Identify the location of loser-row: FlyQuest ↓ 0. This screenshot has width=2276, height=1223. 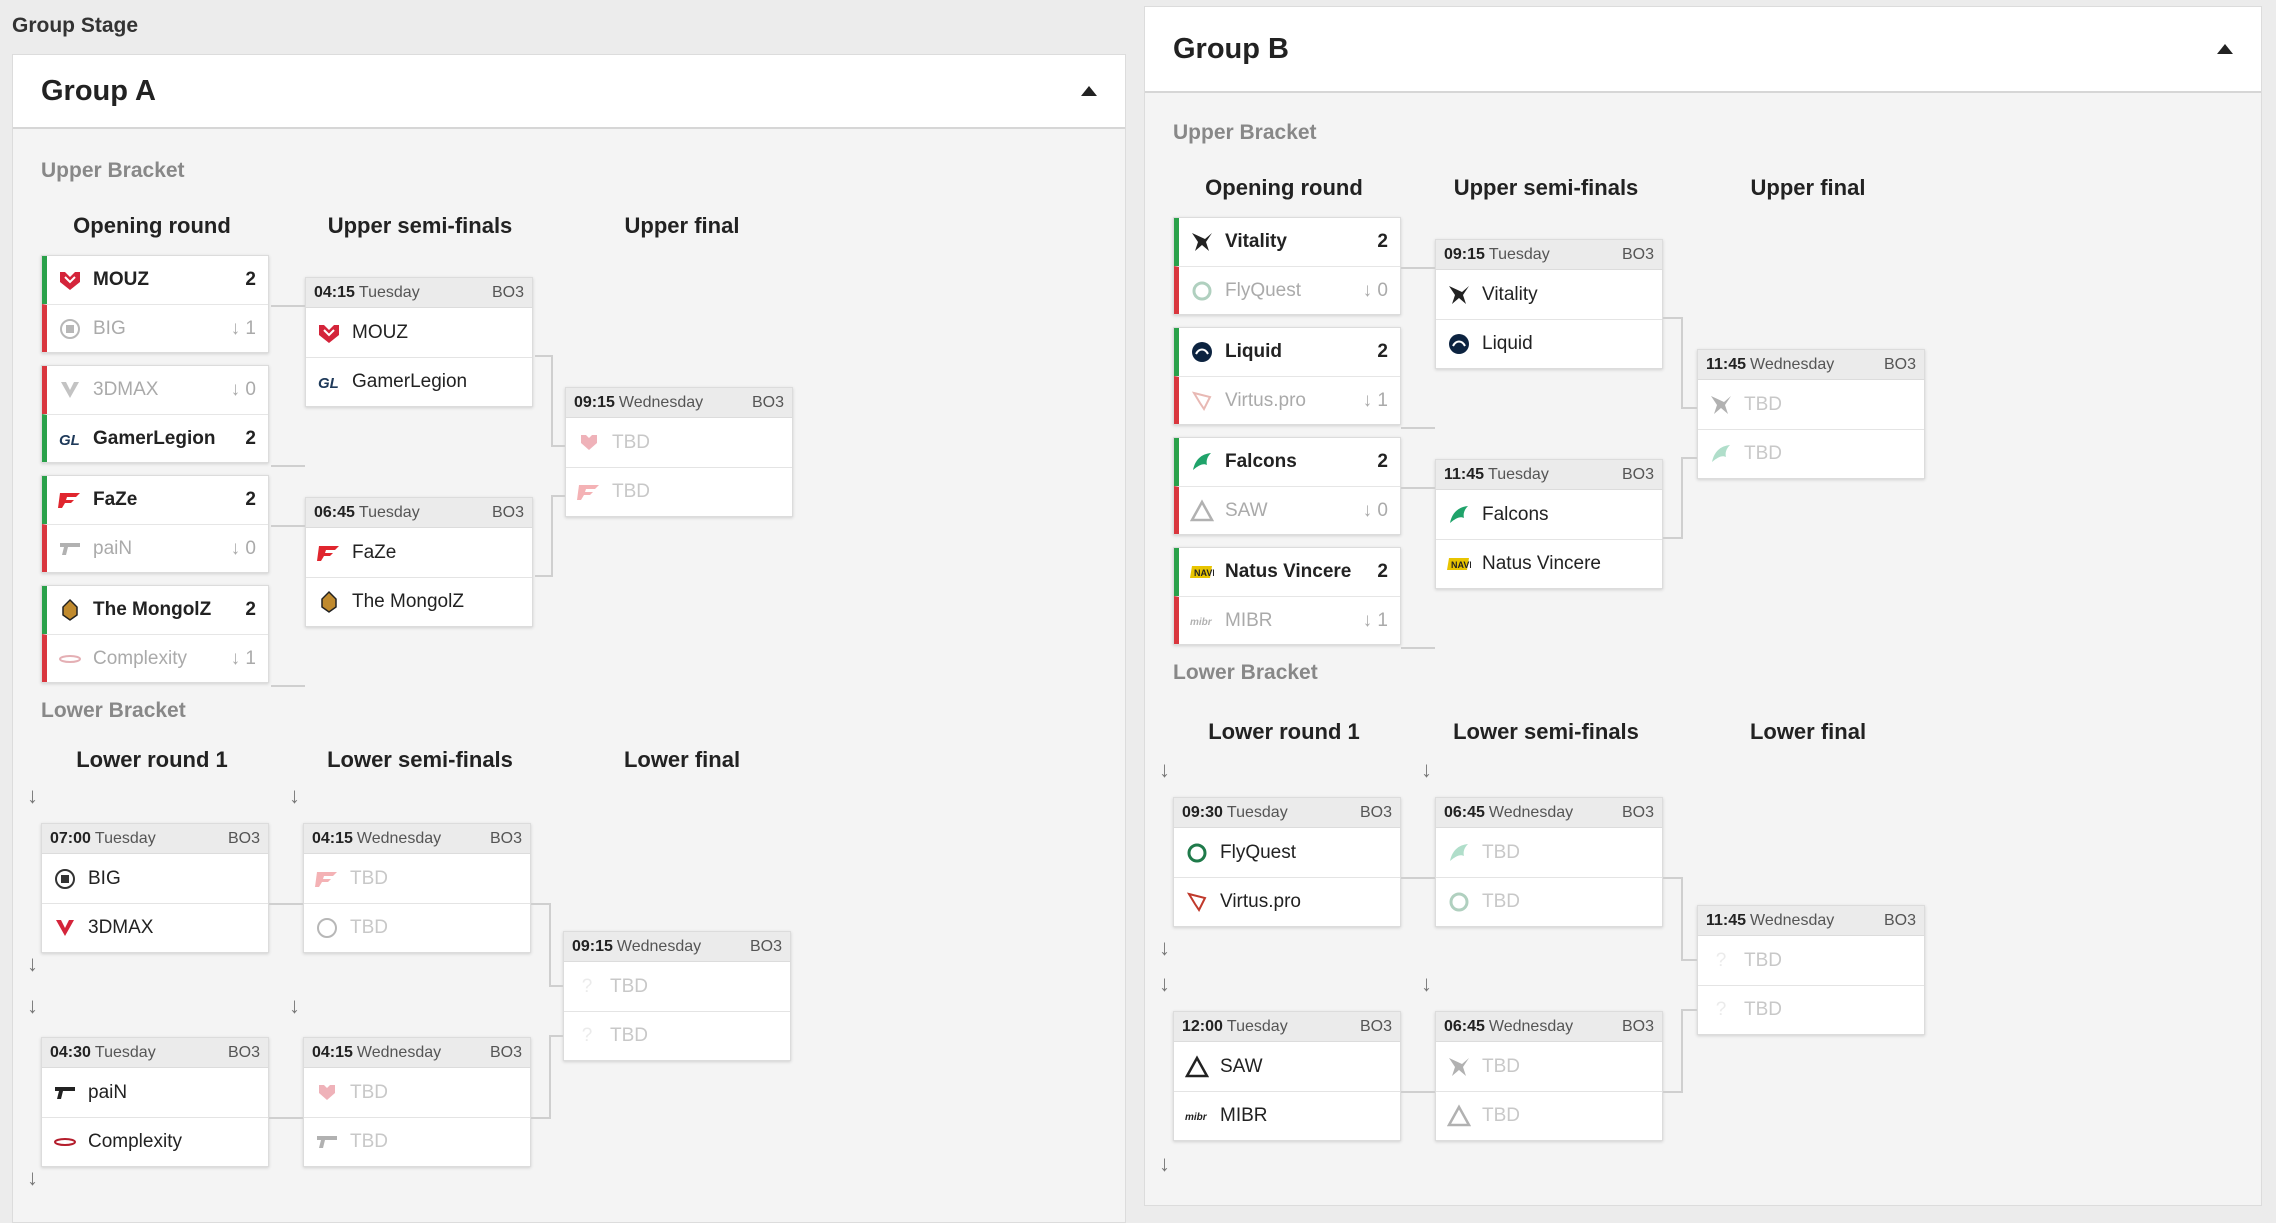
(1287, 290).